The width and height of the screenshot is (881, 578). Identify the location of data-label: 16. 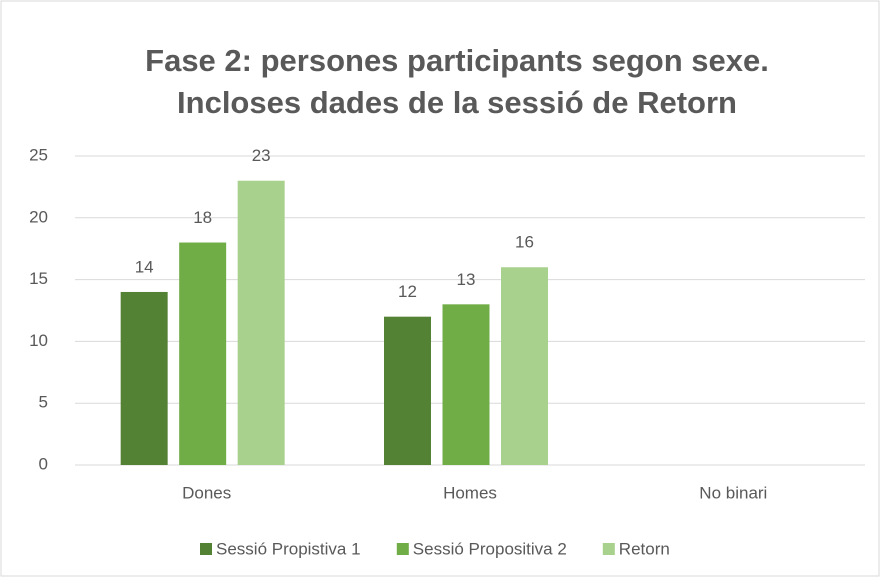
(524, 242).